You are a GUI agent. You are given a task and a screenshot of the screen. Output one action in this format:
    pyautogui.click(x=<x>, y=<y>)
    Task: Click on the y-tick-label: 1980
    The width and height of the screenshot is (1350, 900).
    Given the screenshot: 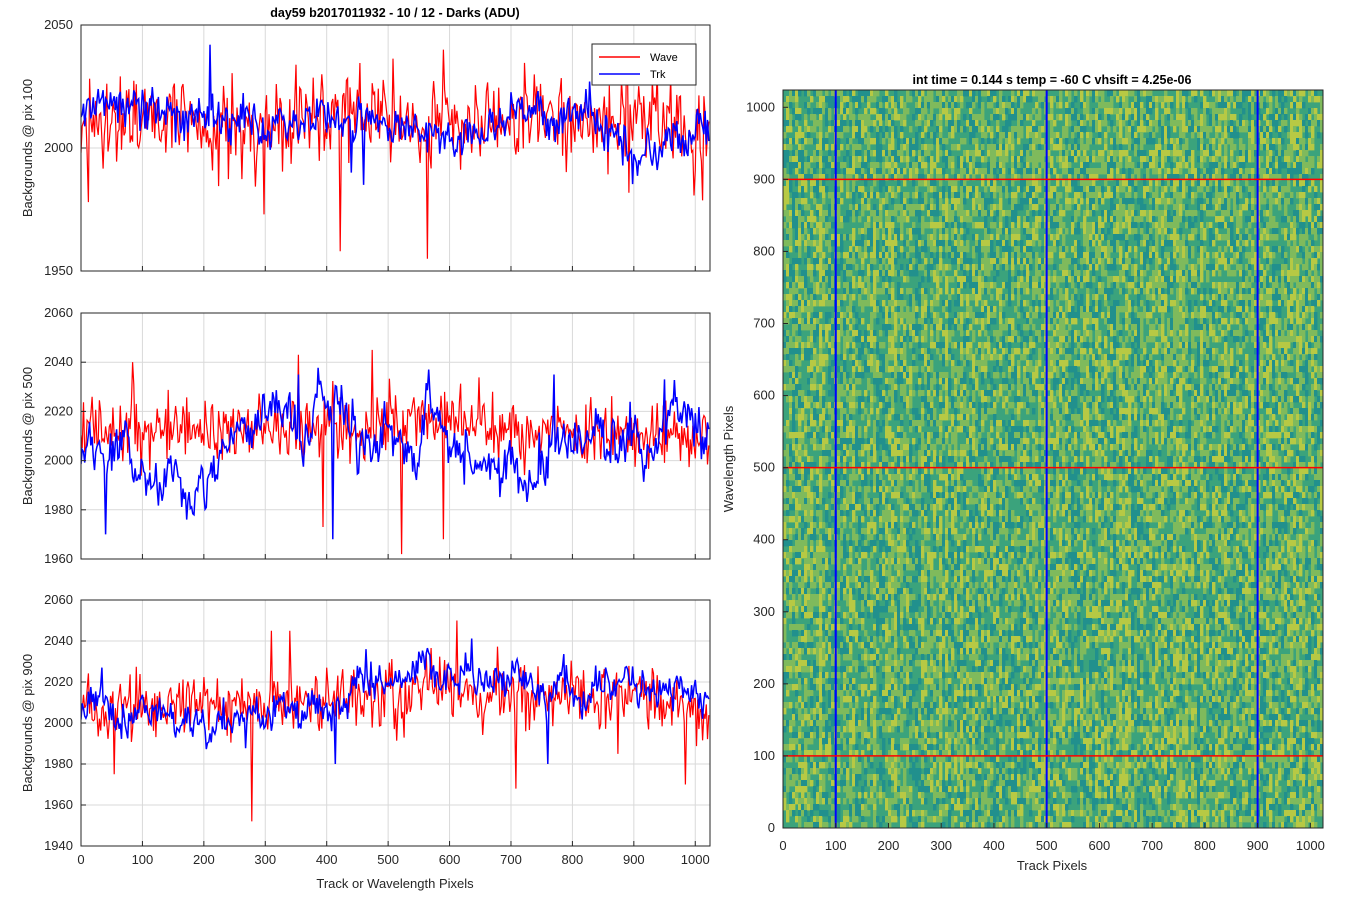 What is the action you would take?
    pyautogui.click(x=58, y=763)
    